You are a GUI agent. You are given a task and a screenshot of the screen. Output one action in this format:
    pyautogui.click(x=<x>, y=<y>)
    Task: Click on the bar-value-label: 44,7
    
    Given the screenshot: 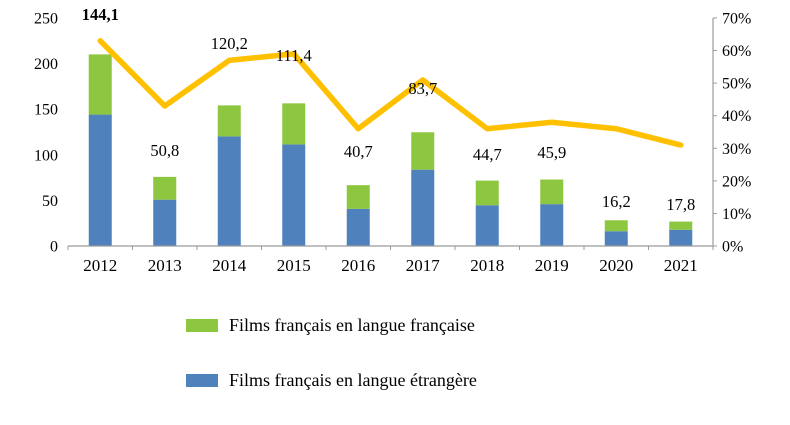 What is the action you would take?
    pyautogui.click(x=487, y=154)
    